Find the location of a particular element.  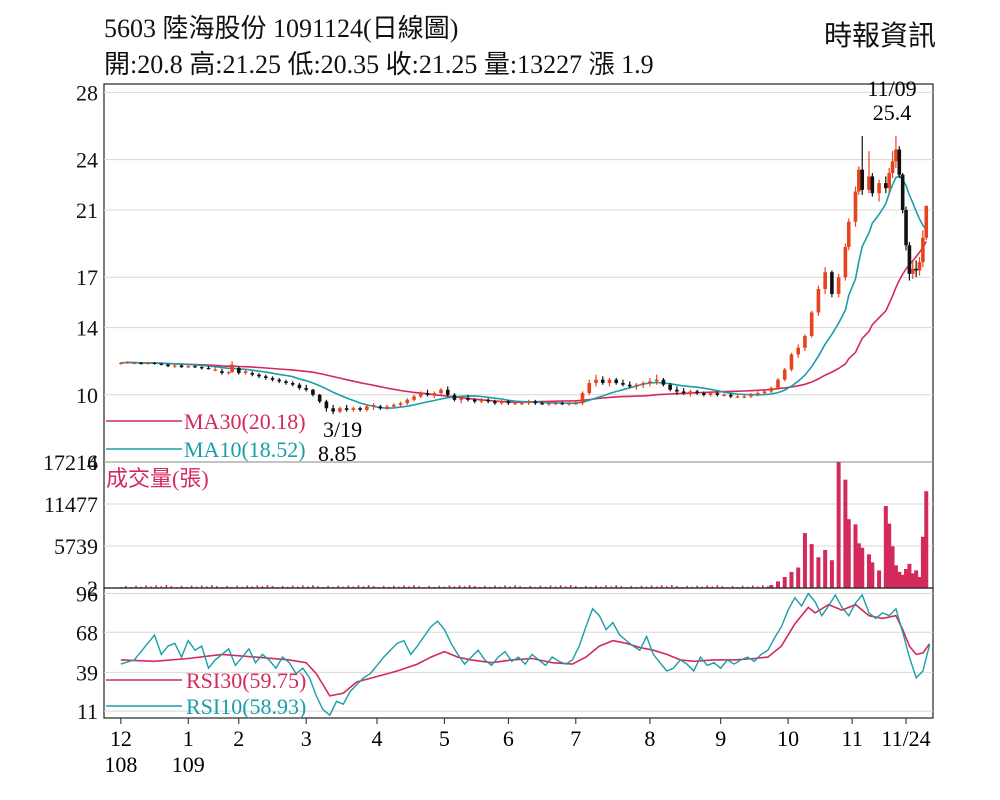

source-label: 時報資訊 is located at coordinates (879, 36).